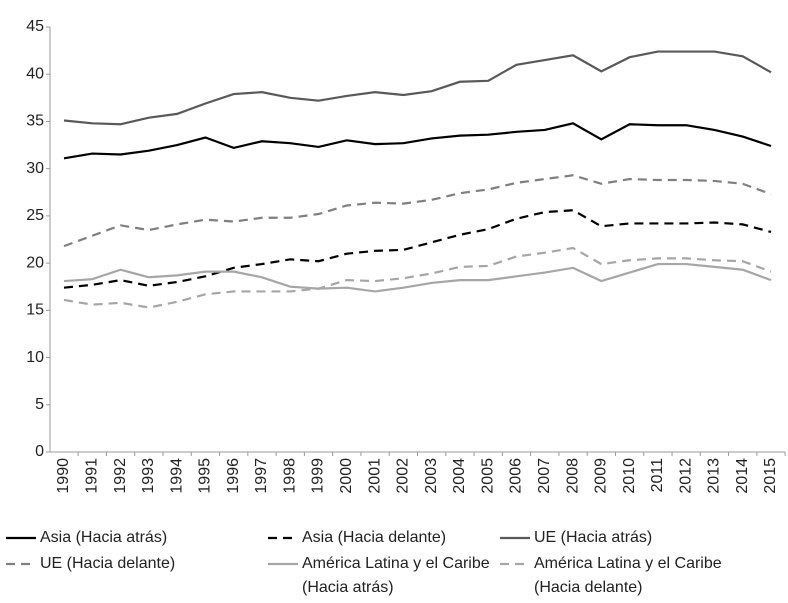 The width and height of the screenshot is (788, 603). What do you see at coordinates (396, 575) in the screenshot?
I see `legend-label: América Latina y el Caribe (Hacia atrás)` at bounding box center [396, 575].